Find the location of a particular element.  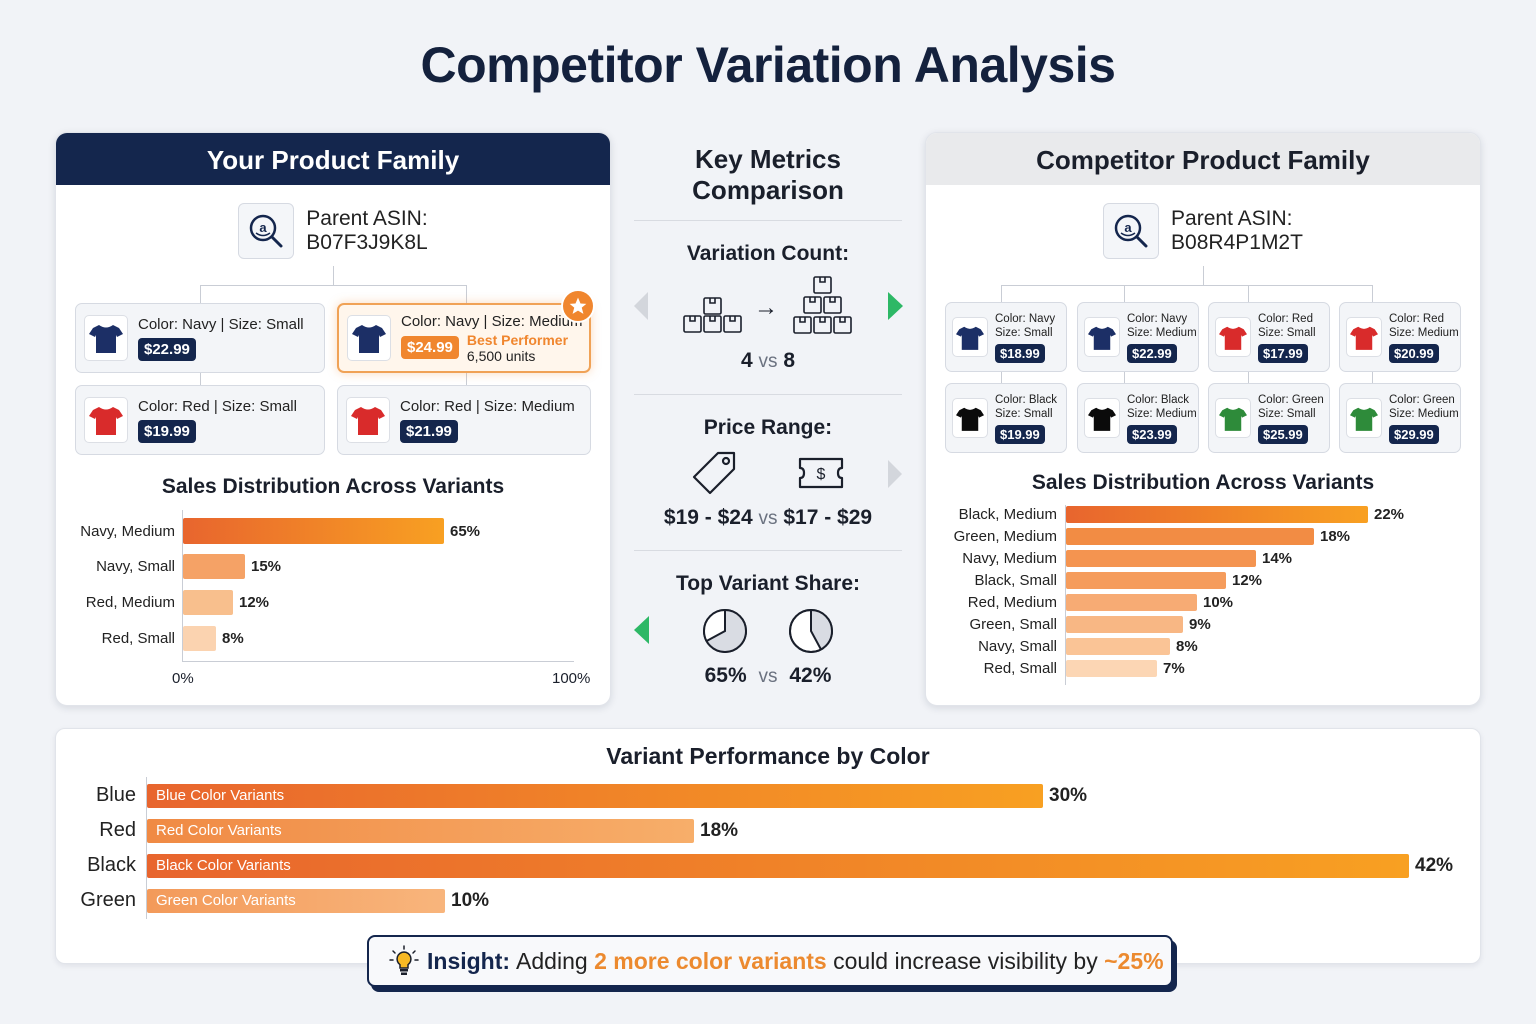

price-badge: $20.99 is located at coordinates (1414, 353).